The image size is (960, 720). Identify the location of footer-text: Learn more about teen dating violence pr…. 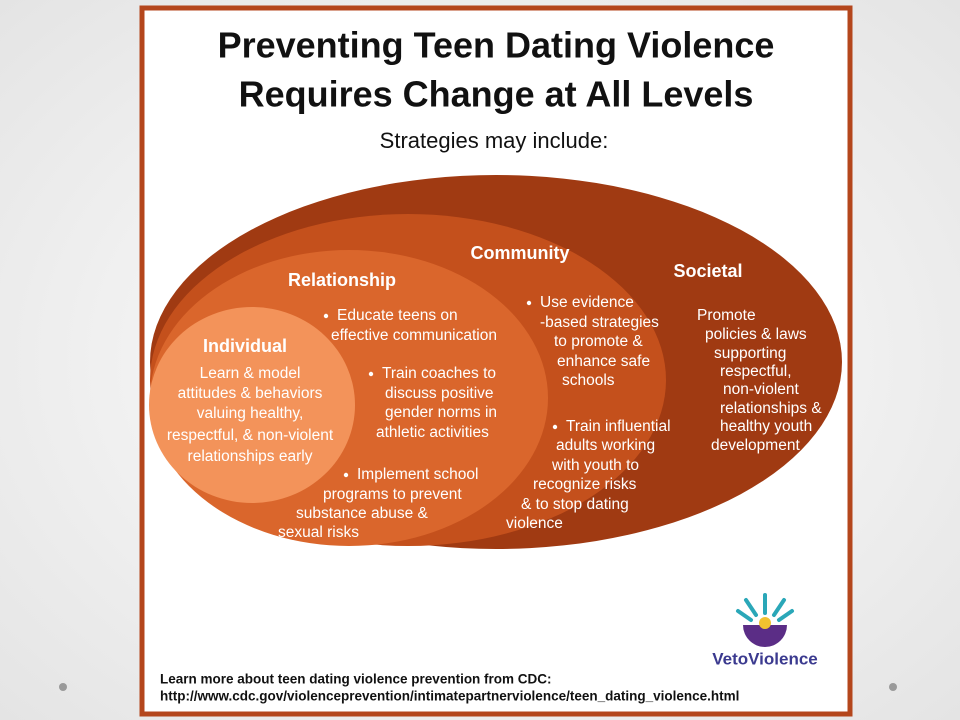
(356, 679).